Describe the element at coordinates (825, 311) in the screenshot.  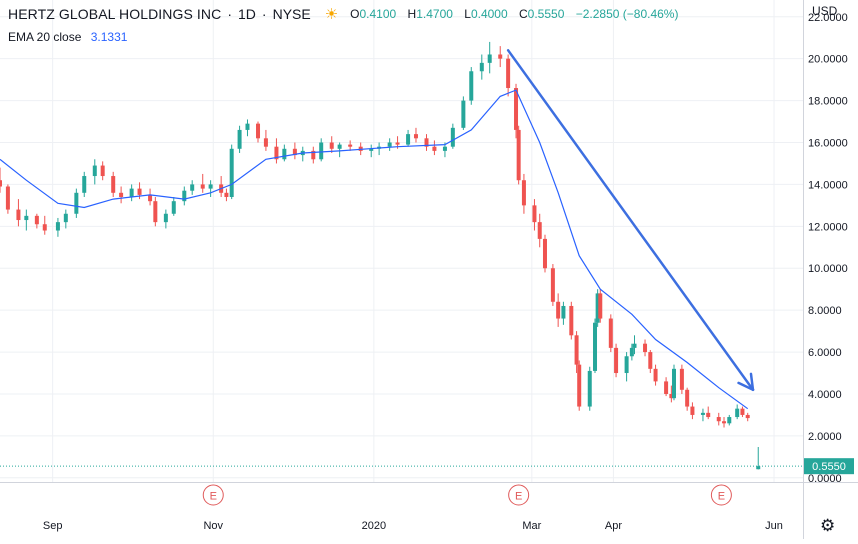
I see `y-tick-label: 8.0000` at that location.